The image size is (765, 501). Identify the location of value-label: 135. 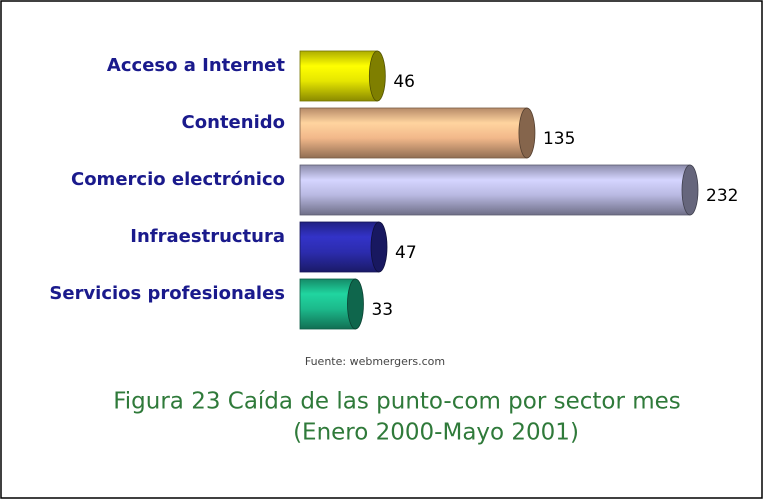
(559, 139).